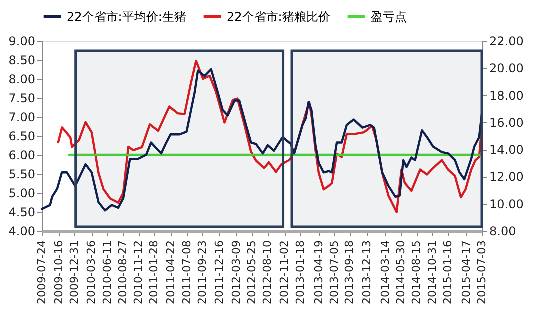  What do you see at coordinates (187, 272) in the screenshot?
I see `x-tick-label: 2011-07-08` at bounding box center [187, 272].